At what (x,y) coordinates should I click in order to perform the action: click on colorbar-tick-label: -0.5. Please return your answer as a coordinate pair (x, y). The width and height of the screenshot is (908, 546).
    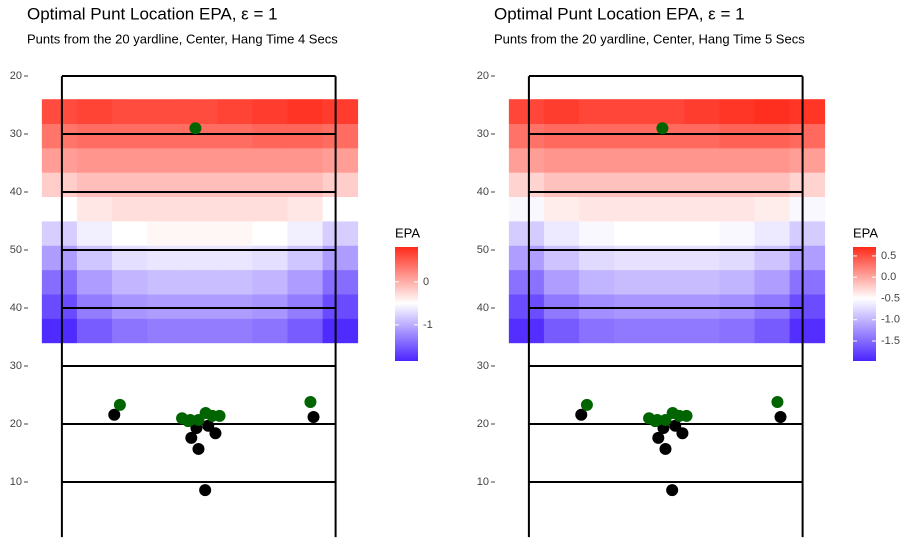
    Looking at the image, I should click on (890, 298).